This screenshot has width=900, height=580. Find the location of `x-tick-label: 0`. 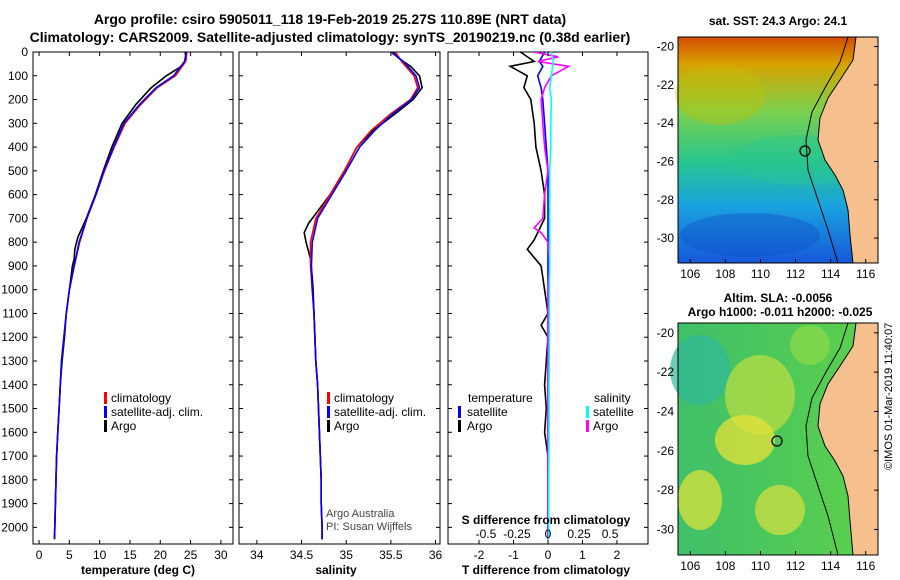

x-tick-label: 0 is located at coordinates (548, 555).